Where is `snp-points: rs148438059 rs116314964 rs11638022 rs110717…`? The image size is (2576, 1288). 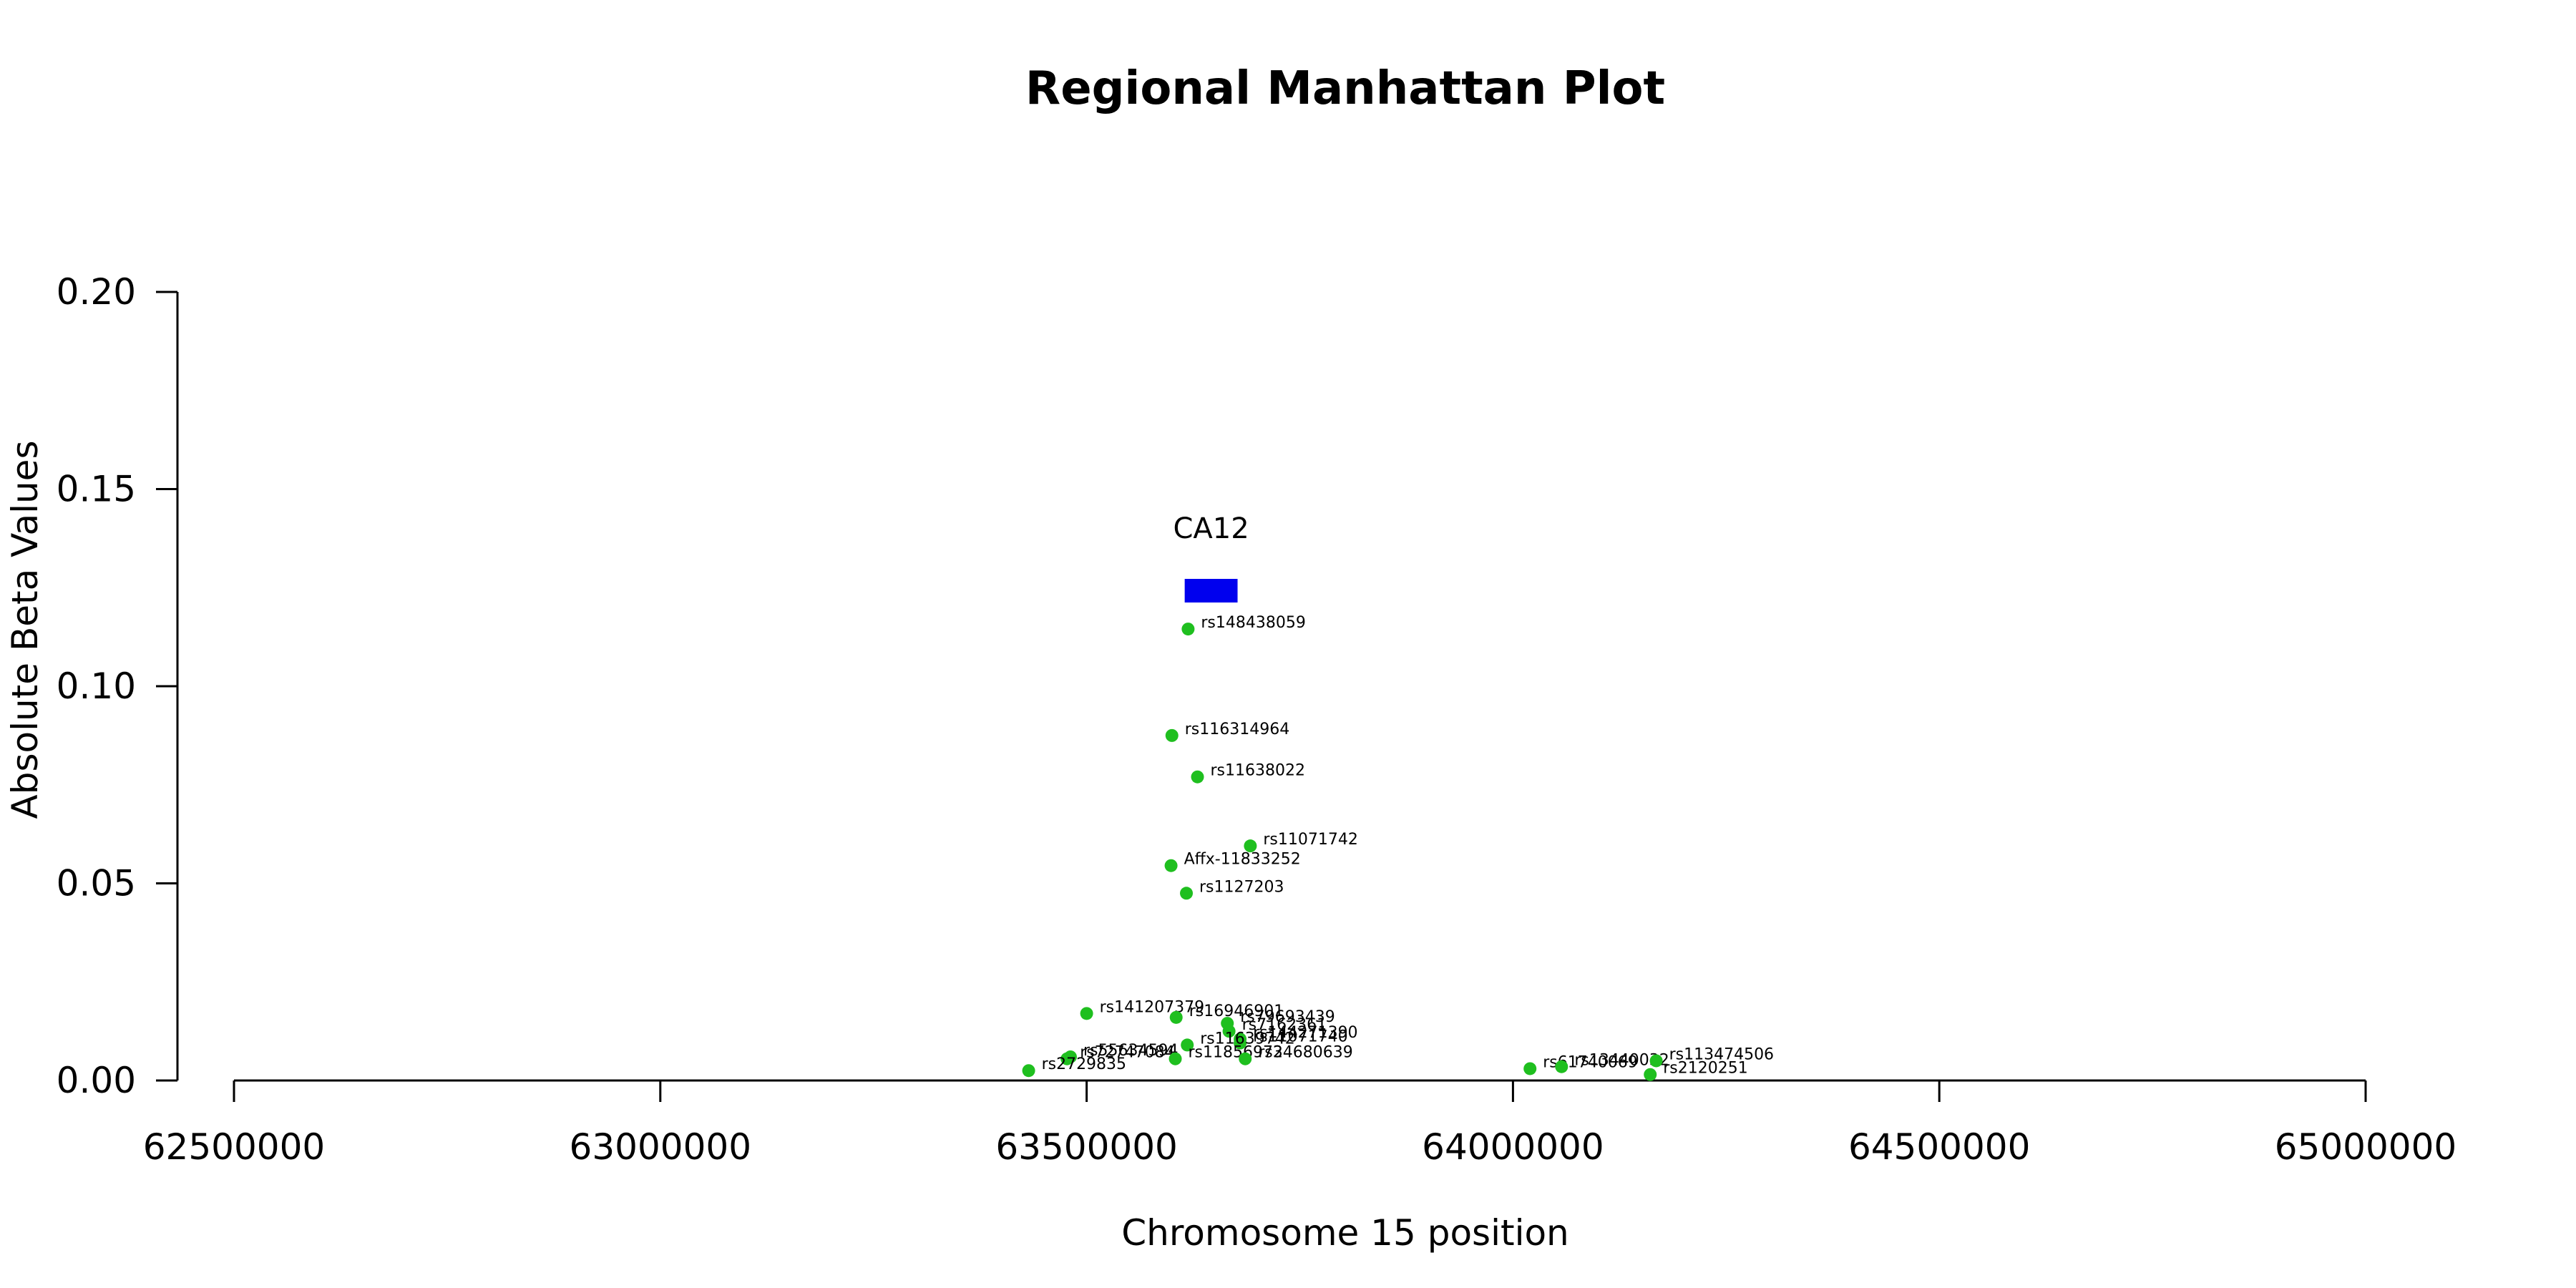
snp-points: rs148438059 rs116314964 rs11638022 rs110717… is located at coordinates (1398, 847).